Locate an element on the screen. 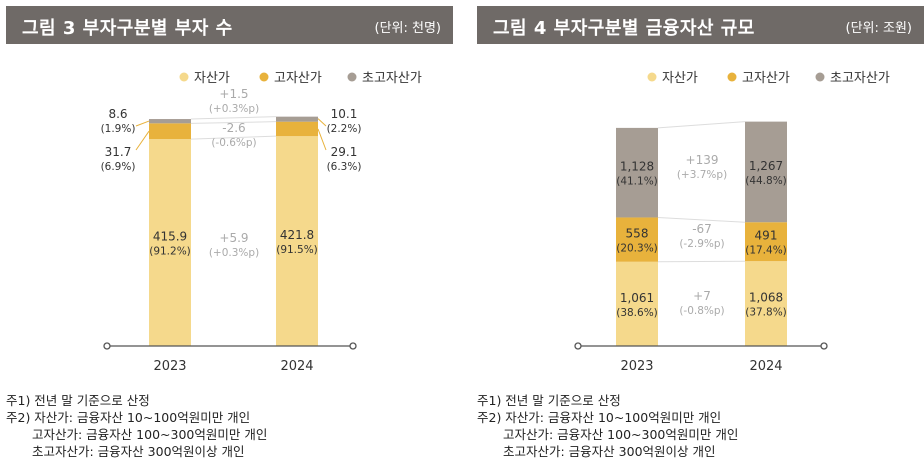 The image size is (924, 467). data-label-asset-2024: 421.8 (91.5%) is located at coordinates (297, 242).